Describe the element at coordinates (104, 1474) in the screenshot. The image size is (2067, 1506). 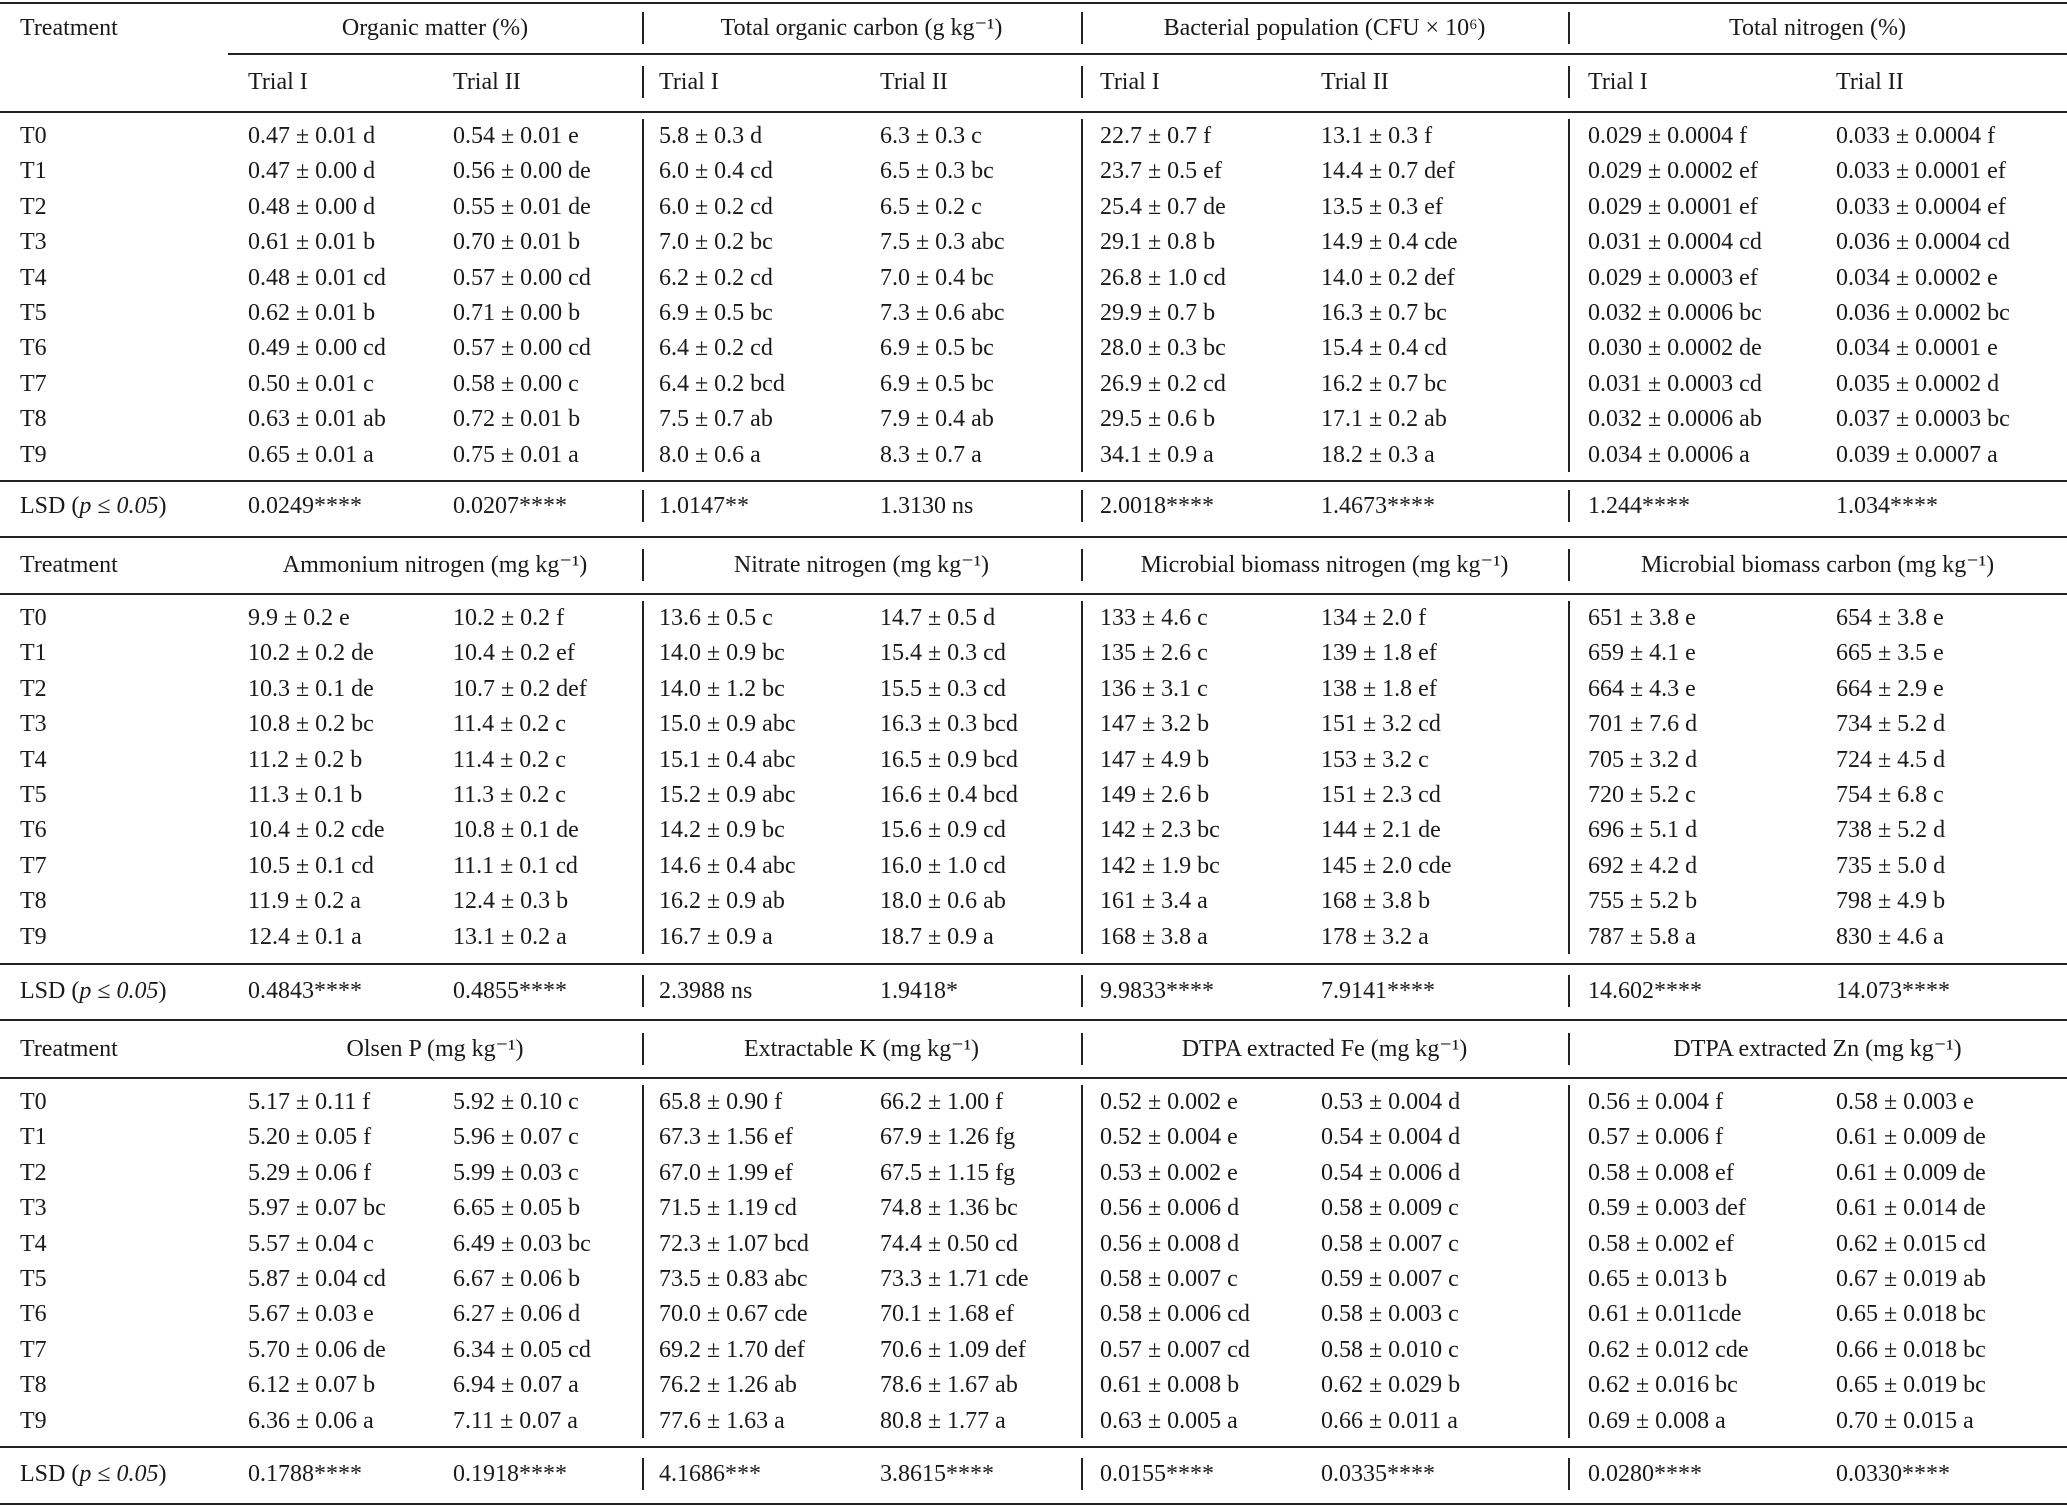
I see `lsd-label-part: ≤` at that location.